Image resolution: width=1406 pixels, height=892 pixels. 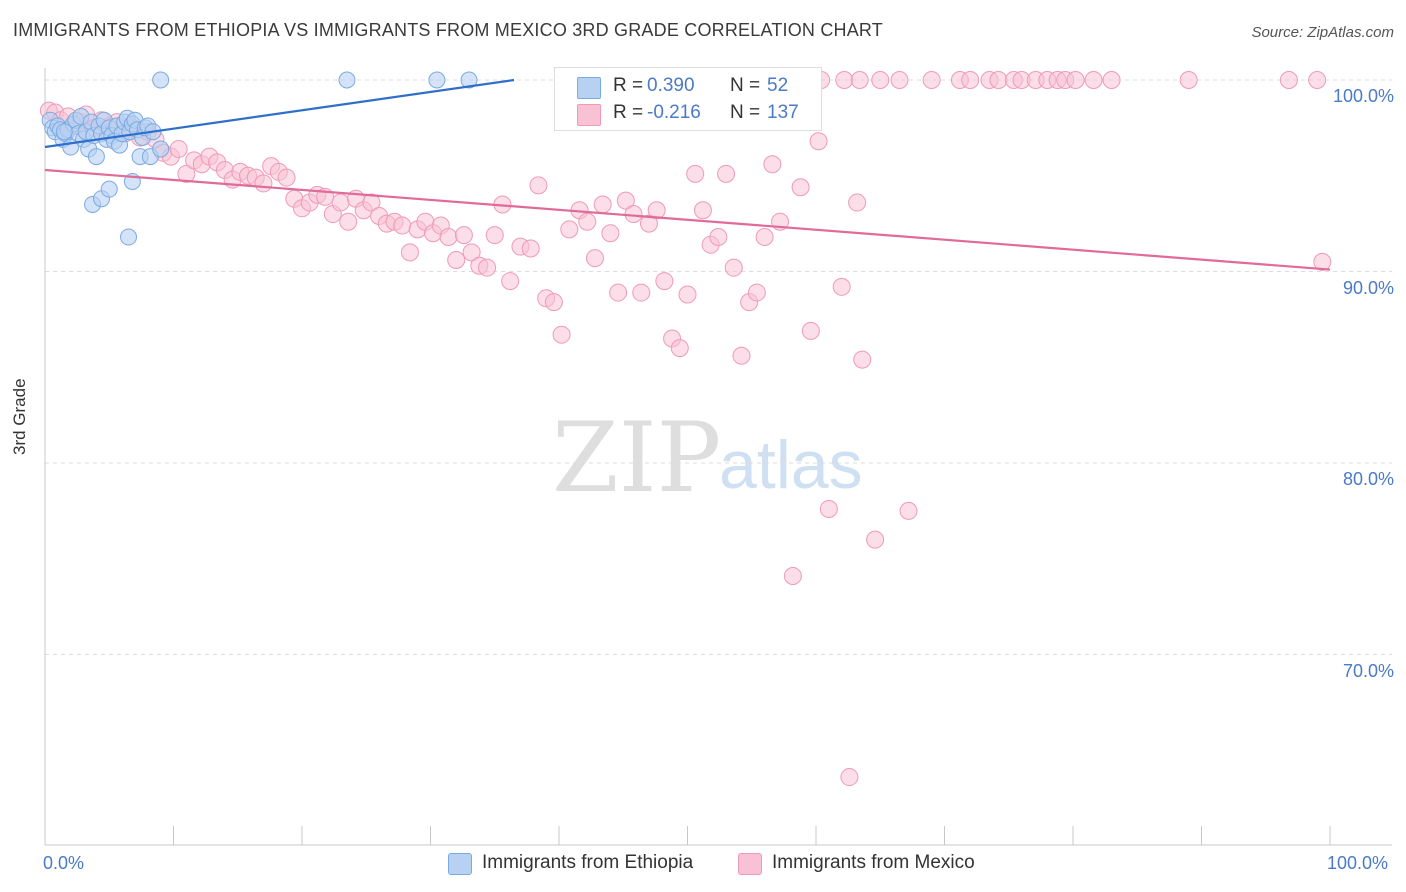 I want to click on mexico-n-value: 137, so click(x=783, y=112).